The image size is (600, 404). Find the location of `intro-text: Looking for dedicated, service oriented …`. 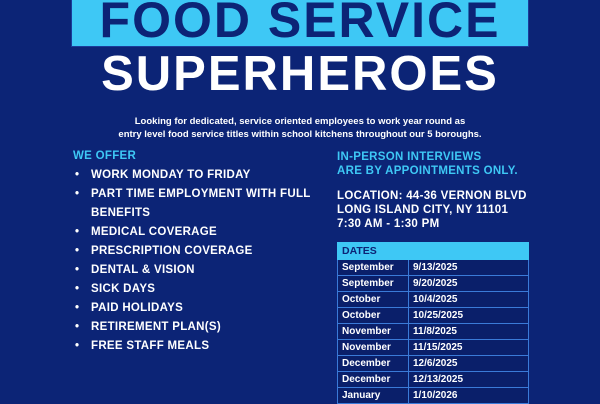

intro-text: Looking for dedicated, service oriented … is located at coordinates (300, 128).